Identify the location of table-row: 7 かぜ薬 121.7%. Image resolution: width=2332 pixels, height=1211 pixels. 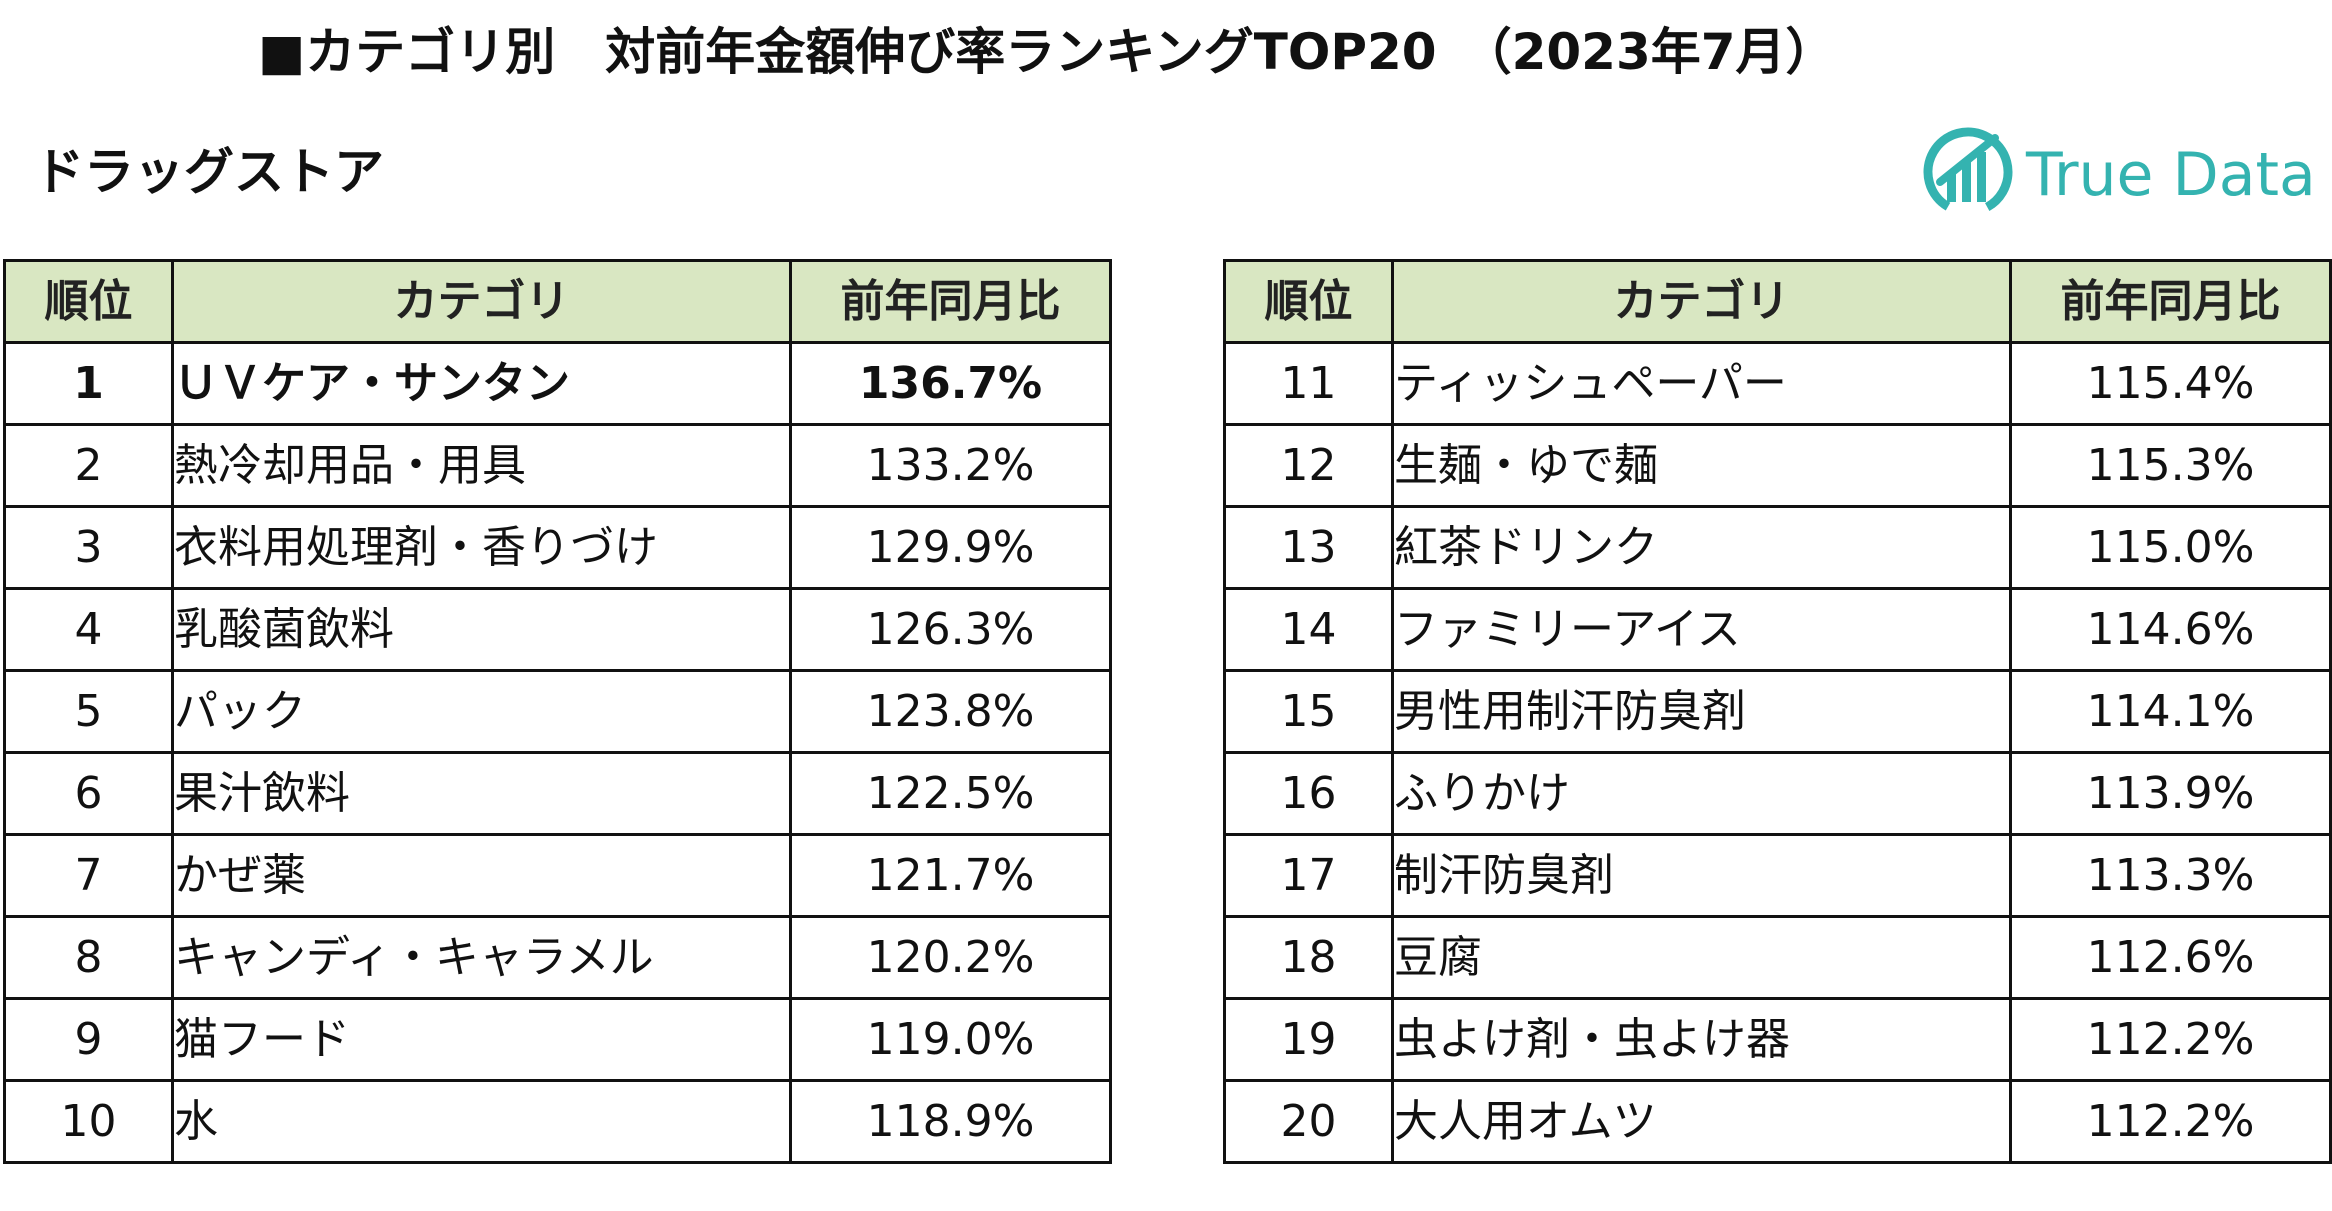
(557, 875).